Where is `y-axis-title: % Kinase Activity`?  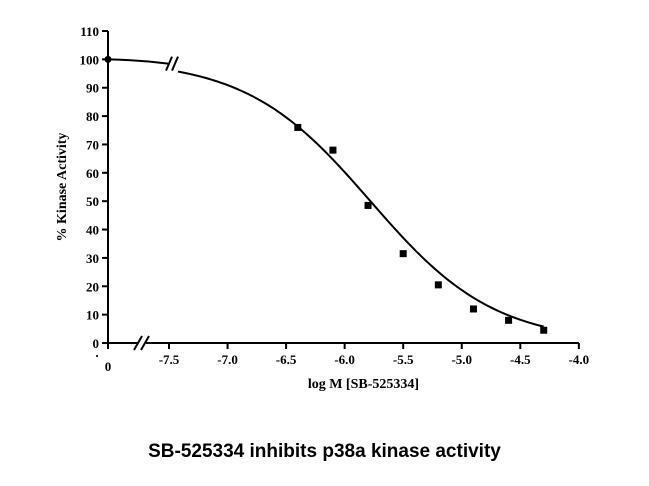
y-axis-title: % Kinase Activity is located at coordinates (62, 187).